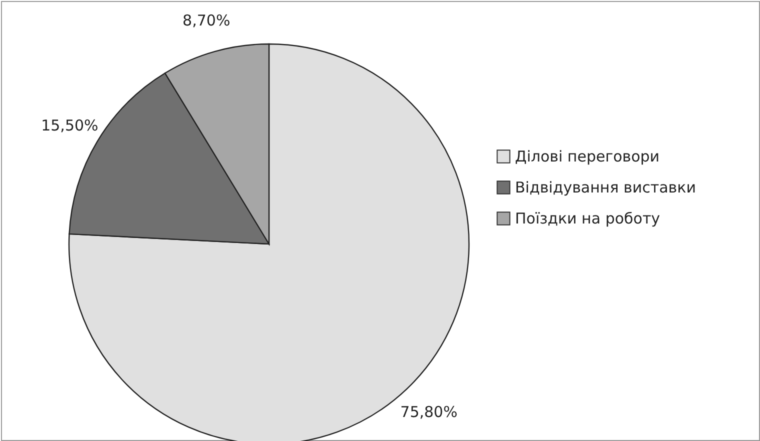 The image size is (760, 441). Describe the element at coordinates (605, 187) in the screenshot. I see `legend-label: Відвідування виставки` at that location.